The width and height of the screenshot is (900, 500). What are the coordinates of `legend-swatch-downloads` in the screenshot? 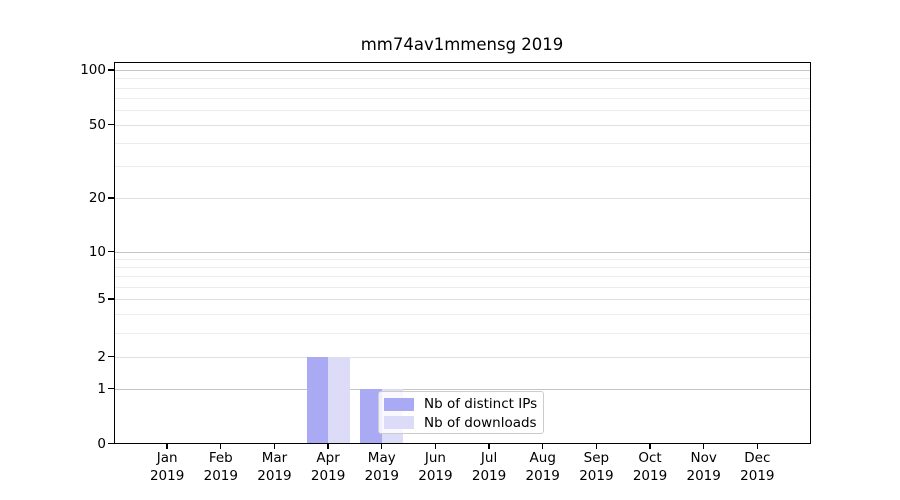 It's located at (399, 423).